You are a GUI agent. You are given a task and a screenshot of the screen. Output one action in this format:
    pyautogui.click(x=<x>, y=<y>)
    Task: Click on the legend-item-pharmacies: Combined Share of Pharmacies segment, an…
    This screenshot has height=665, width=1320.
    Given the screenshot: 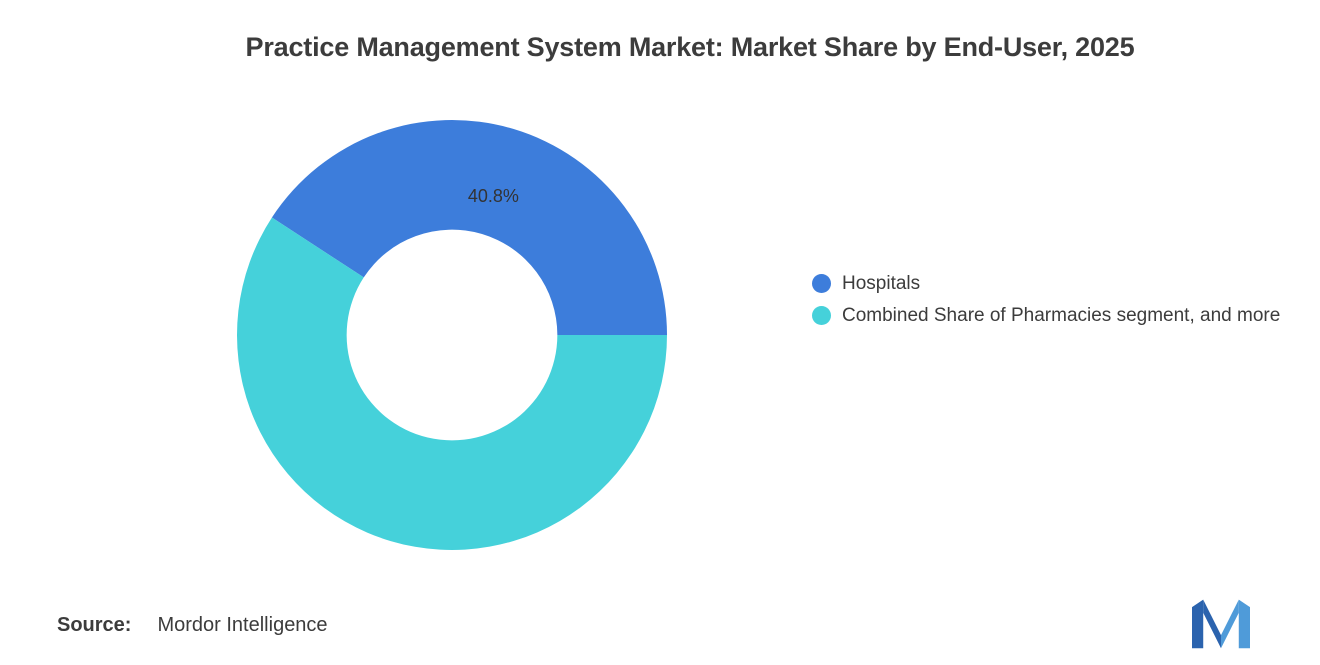 What is the action you would take?
    pyautogui.click(x=1062, y=315)
    